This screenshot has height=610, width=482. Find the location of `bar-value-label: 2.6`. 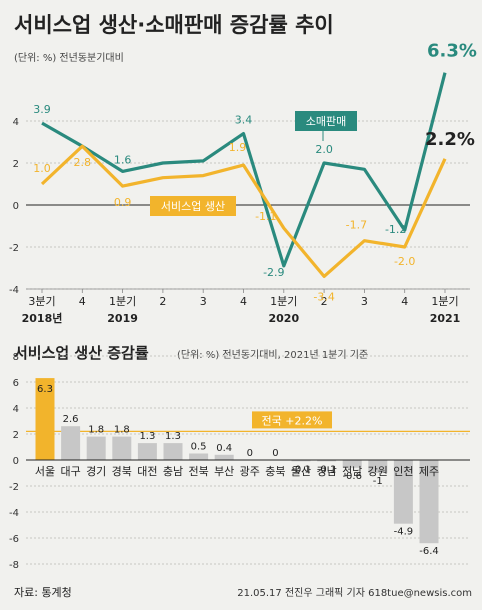

bar-value-label: 2.6 is located at coordinates (71, 419).